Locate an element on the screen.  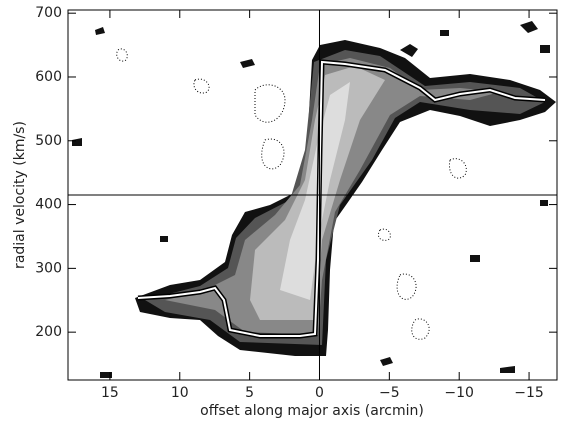
contour-core is located at coordinates (315, 191).